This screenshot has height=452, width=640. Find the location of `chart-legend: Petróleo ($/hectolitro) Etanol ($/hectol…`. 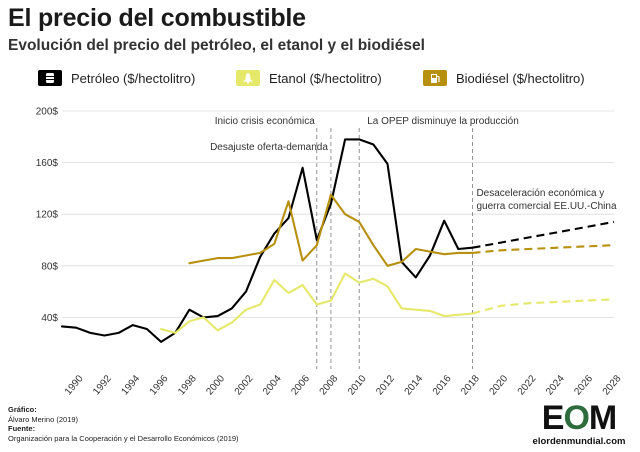

chart-legend: Petróleo ($/hectolitro) Etanol ($/hectol… is located at coordinates (320, 80).